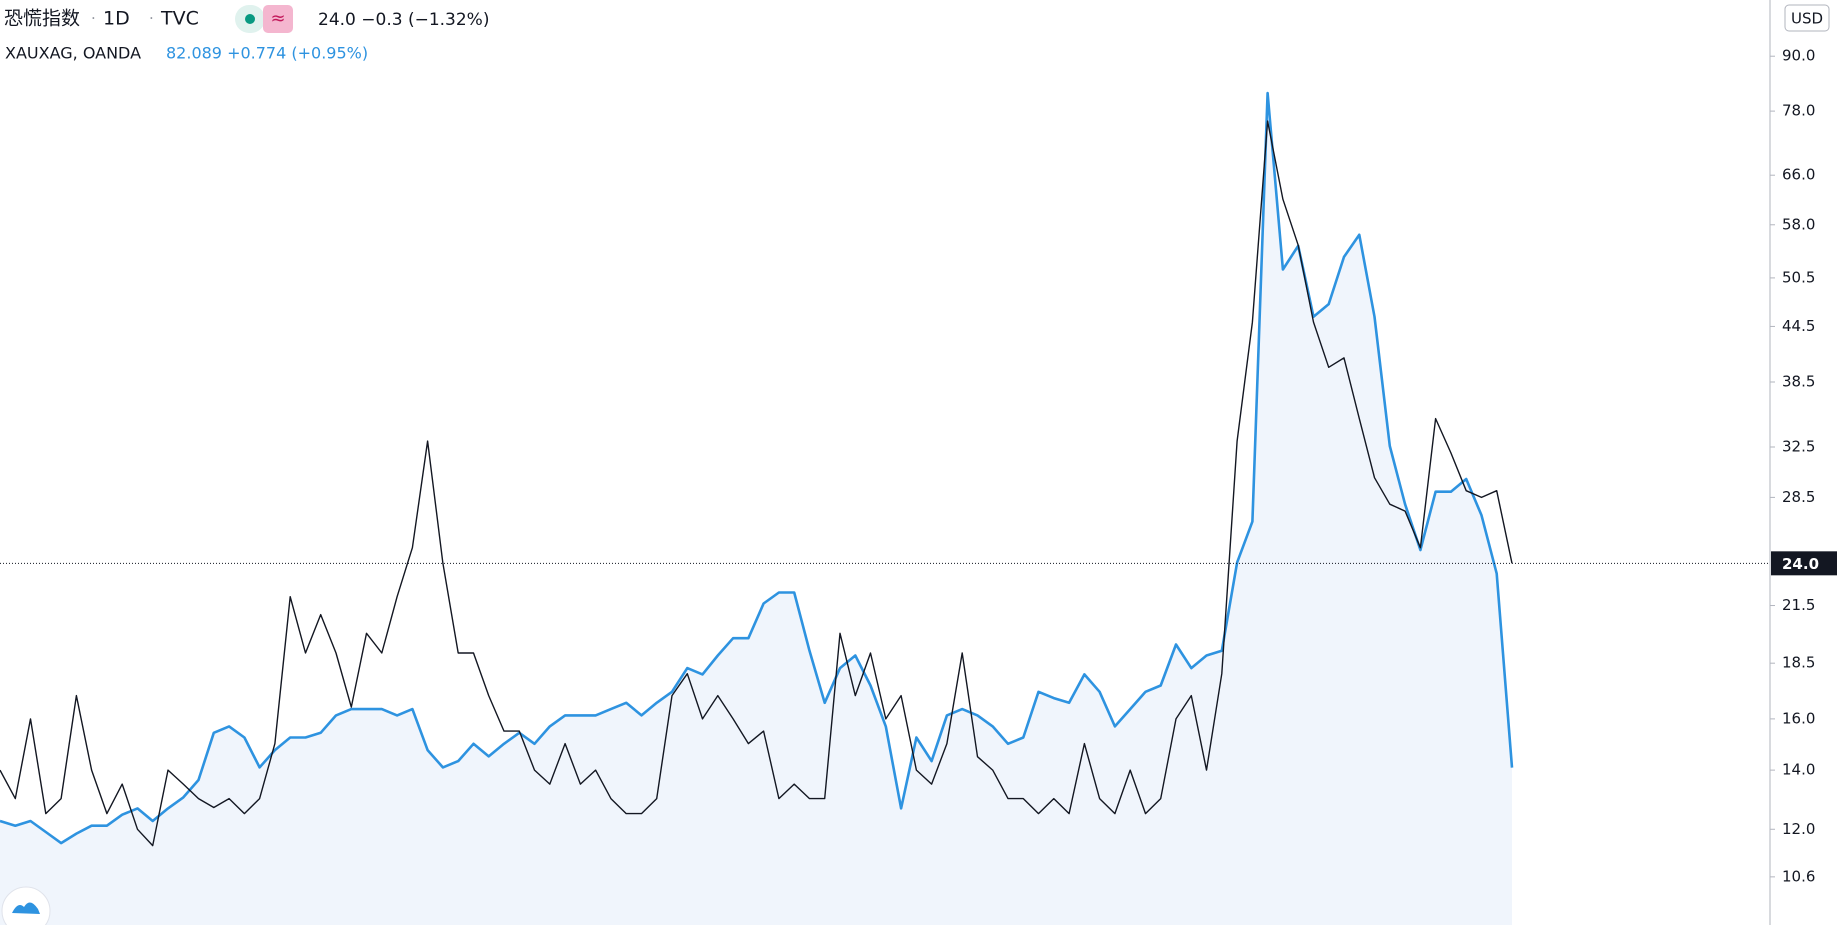 The width and height of the screenshot is (1838, 925). What do you see at coordinates (403, 20) in the screenshot?
I see `series-quote: 24.0 −0.3 (−1.32%)` at bounding box center [403, 20].